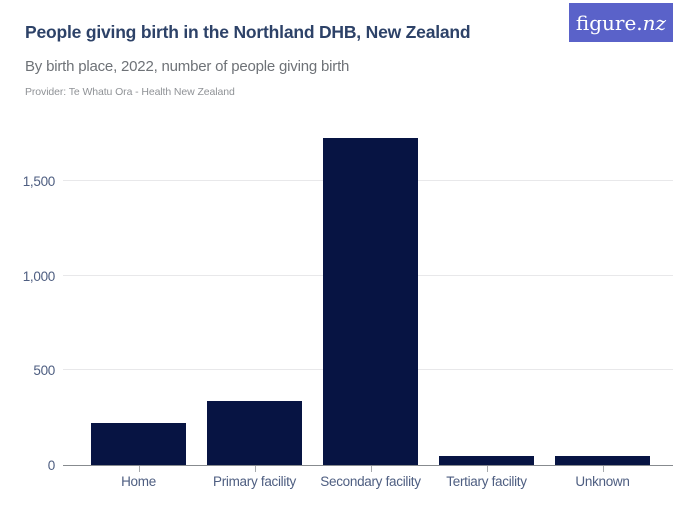 The height and width of the screenshot is (525, 700). I want to click on x-category-label: Primary facility, so click(254, 481).